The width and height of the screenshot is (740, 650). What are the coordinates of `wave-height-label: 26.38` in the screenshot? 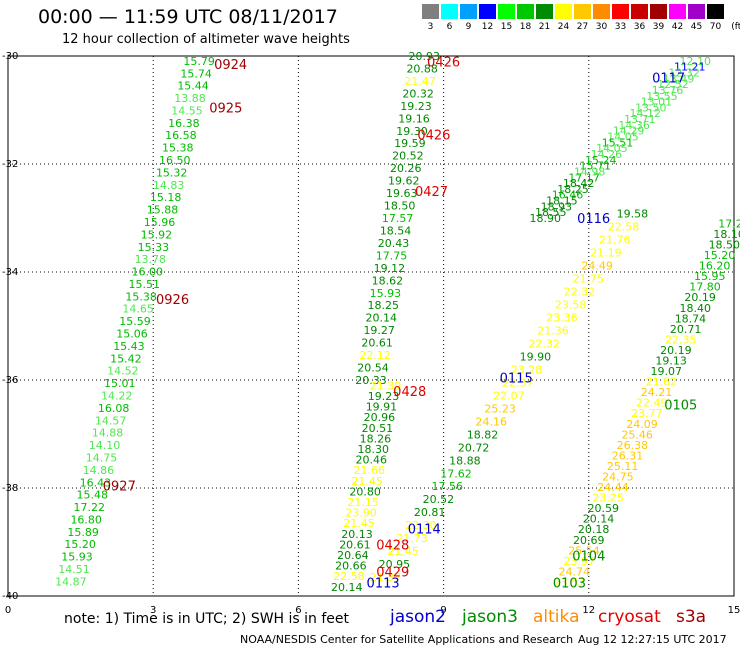 It's located at (633, 445).